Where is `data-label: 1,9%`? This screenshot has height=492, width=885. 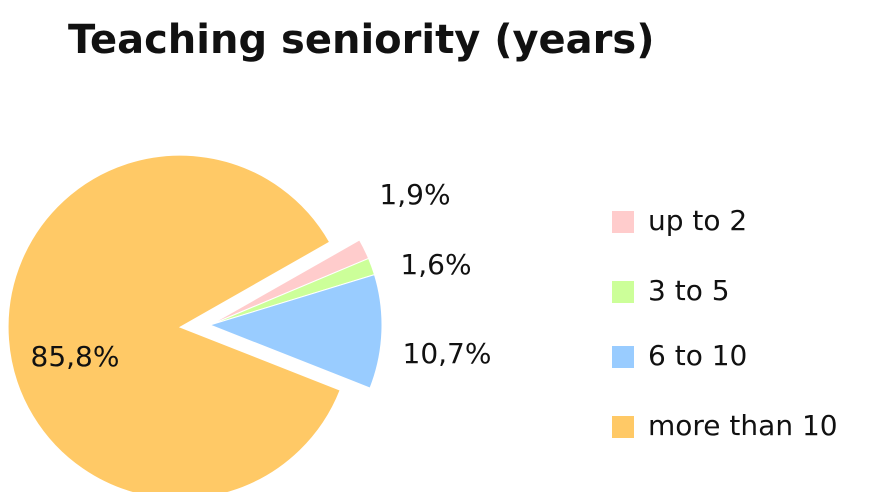
data-label: 1,9% is located at coordinates (414, 194).